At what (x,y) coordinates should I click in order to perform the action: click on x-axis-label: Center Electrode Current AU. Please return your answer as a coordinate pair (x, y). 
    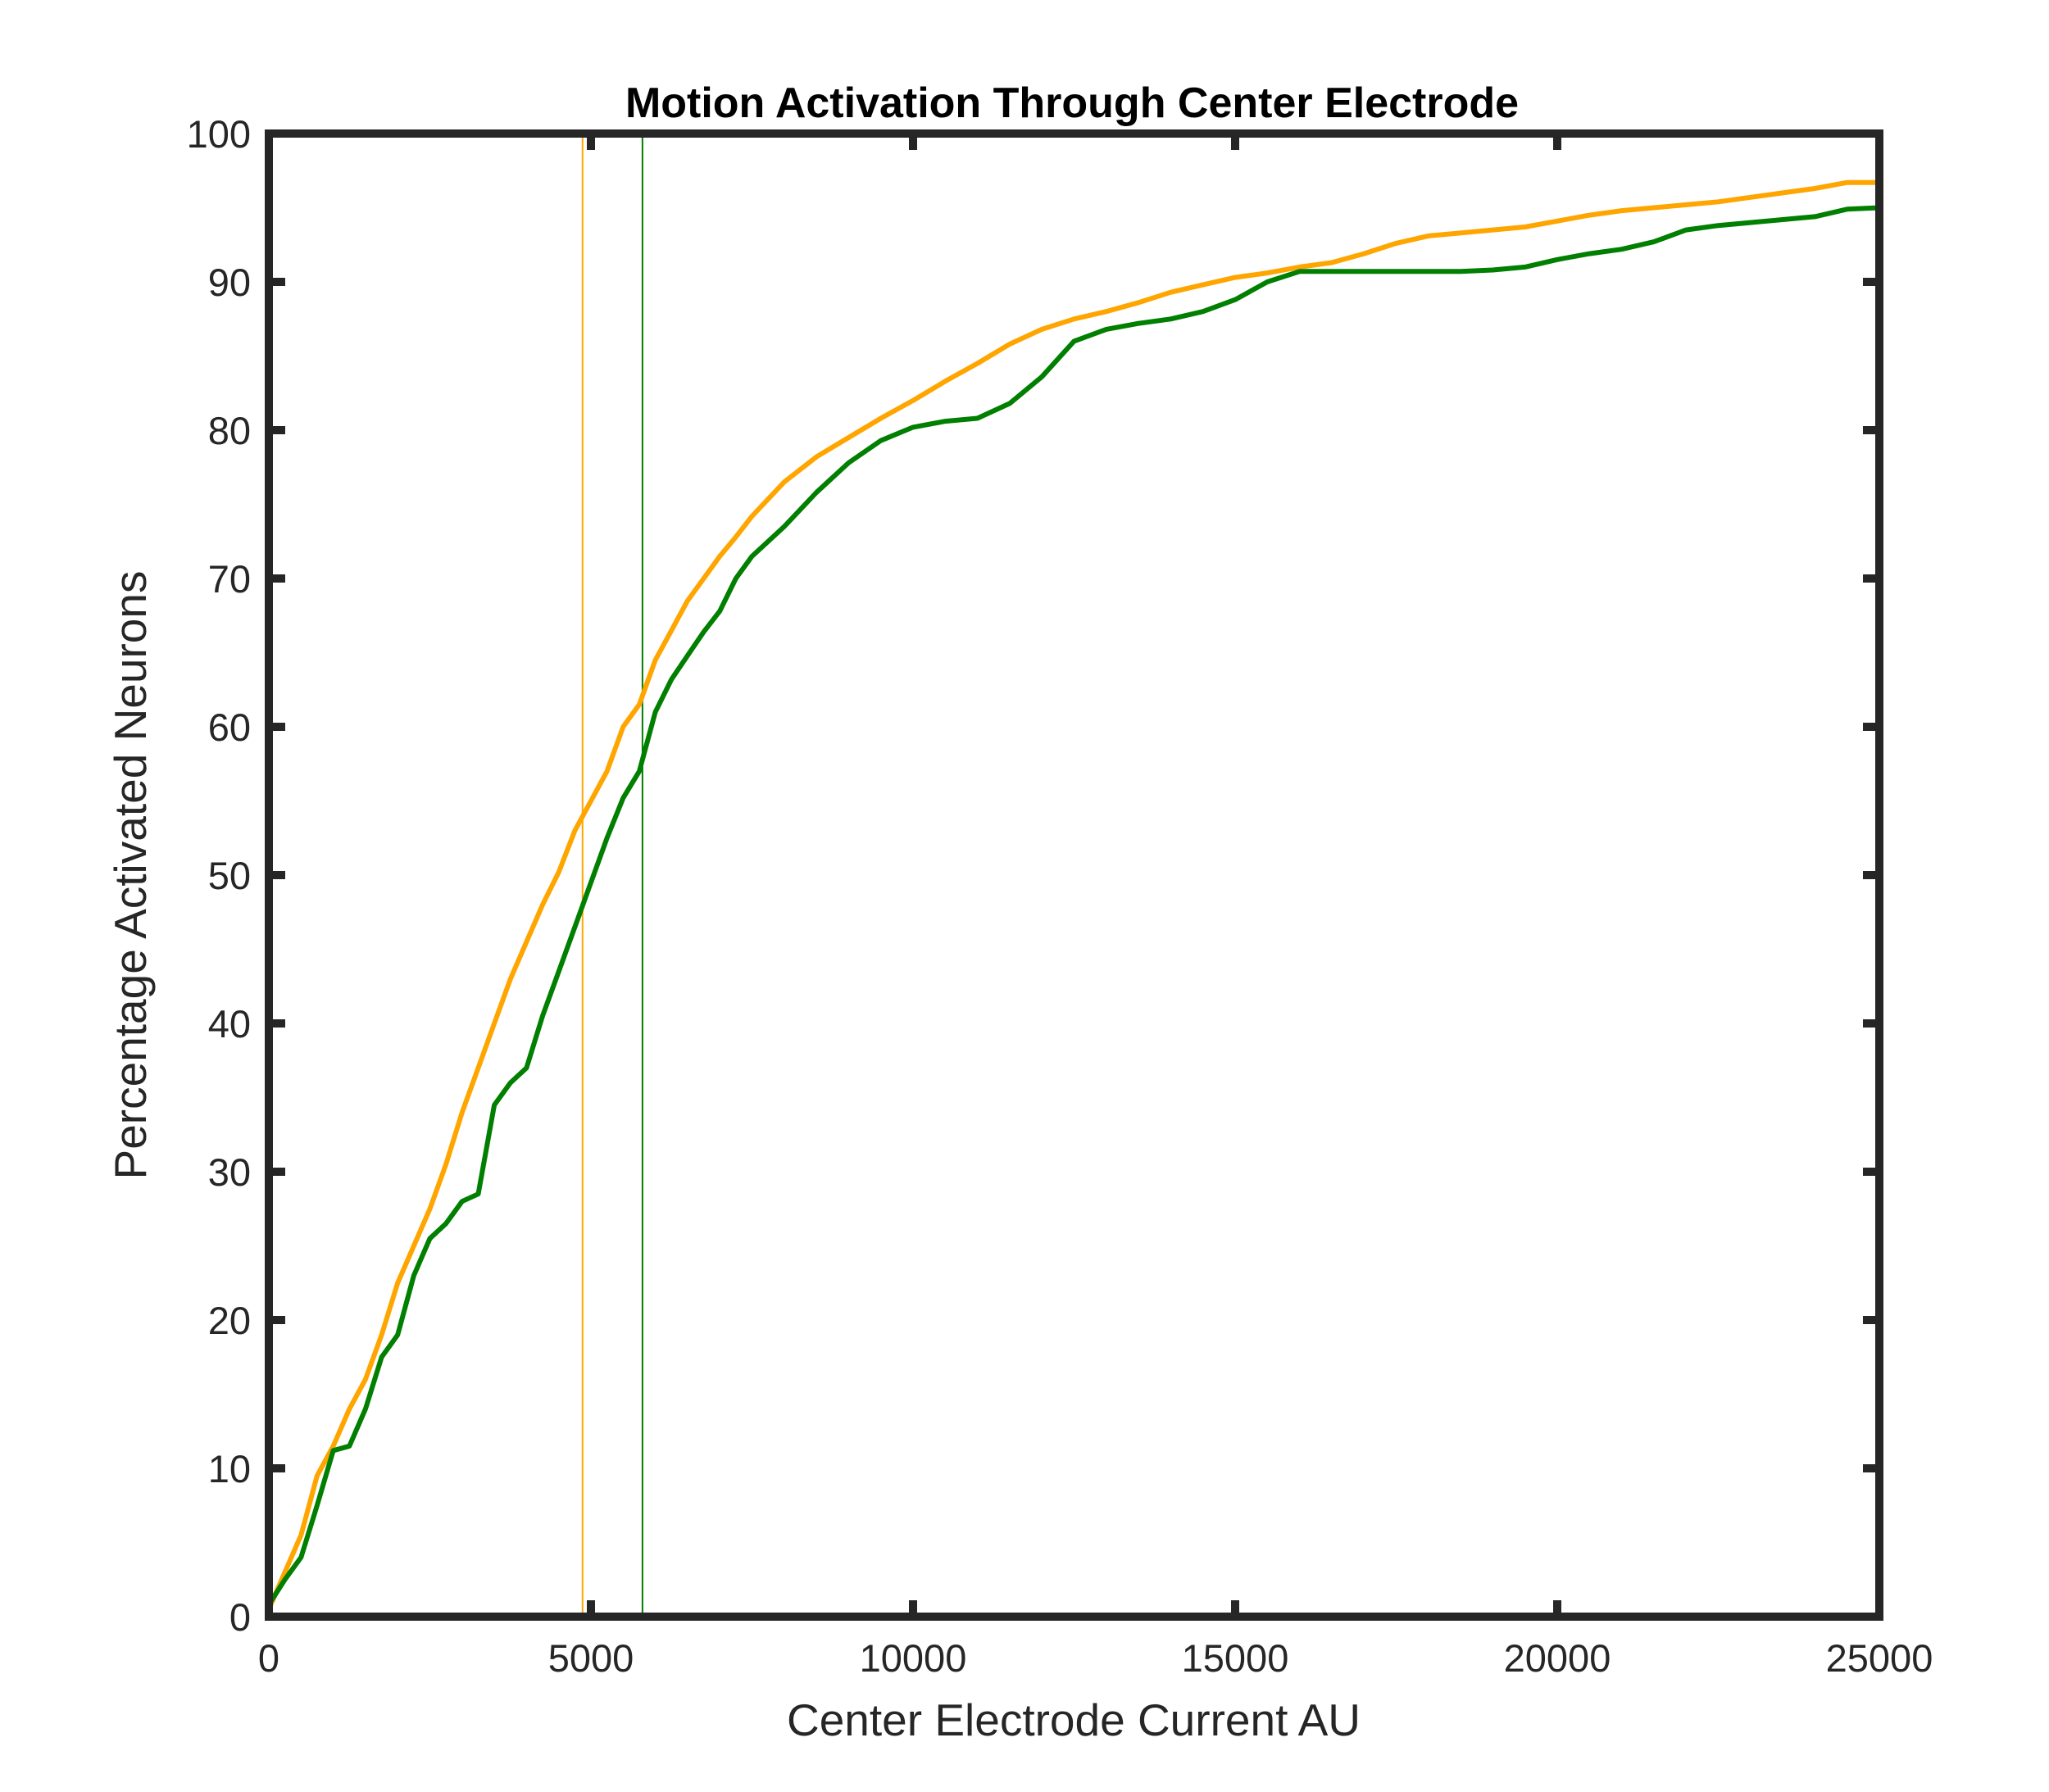
    Looking at the image, I should click on (1074, 1720).